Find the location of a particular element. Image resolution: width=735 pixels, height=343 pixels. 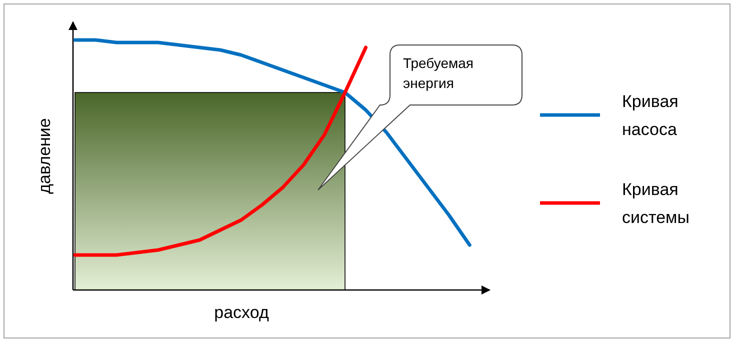

legend-label: Кривая системы is located at coordinates (656, 203).